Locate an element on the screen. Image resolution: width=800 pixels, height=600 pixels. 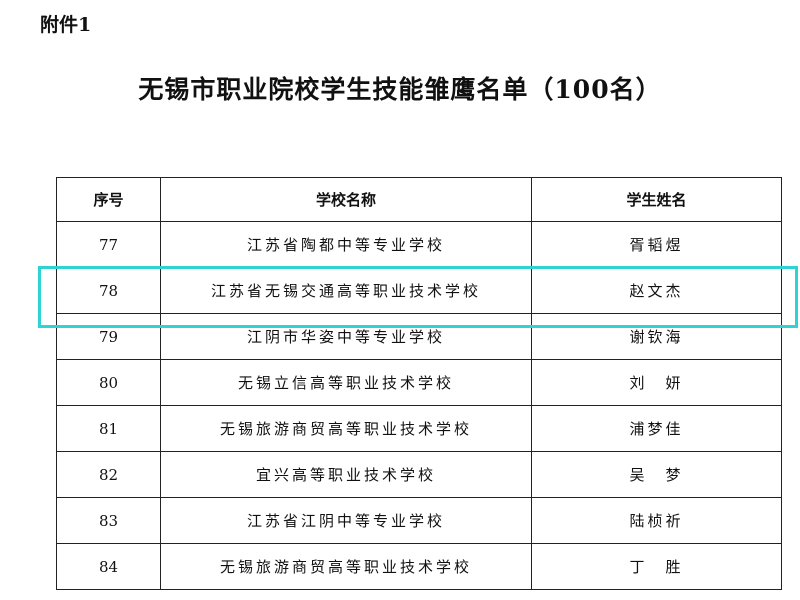
header-student: 学生姓名 is located at coordinates (656, 199).